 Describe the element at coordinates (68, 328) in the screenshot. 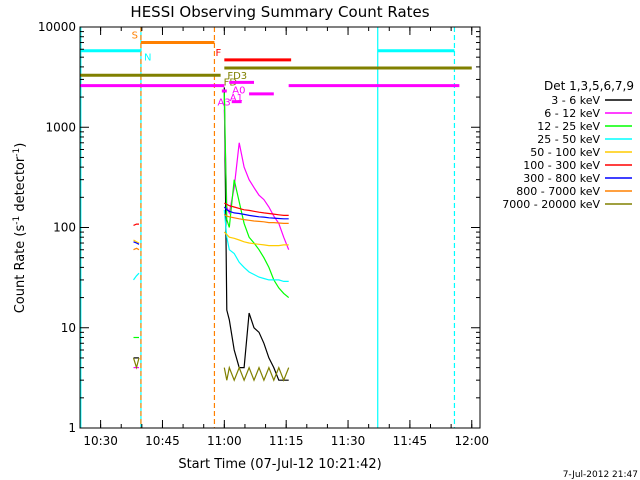

I see `y-tick-label-1: 10` at that location.